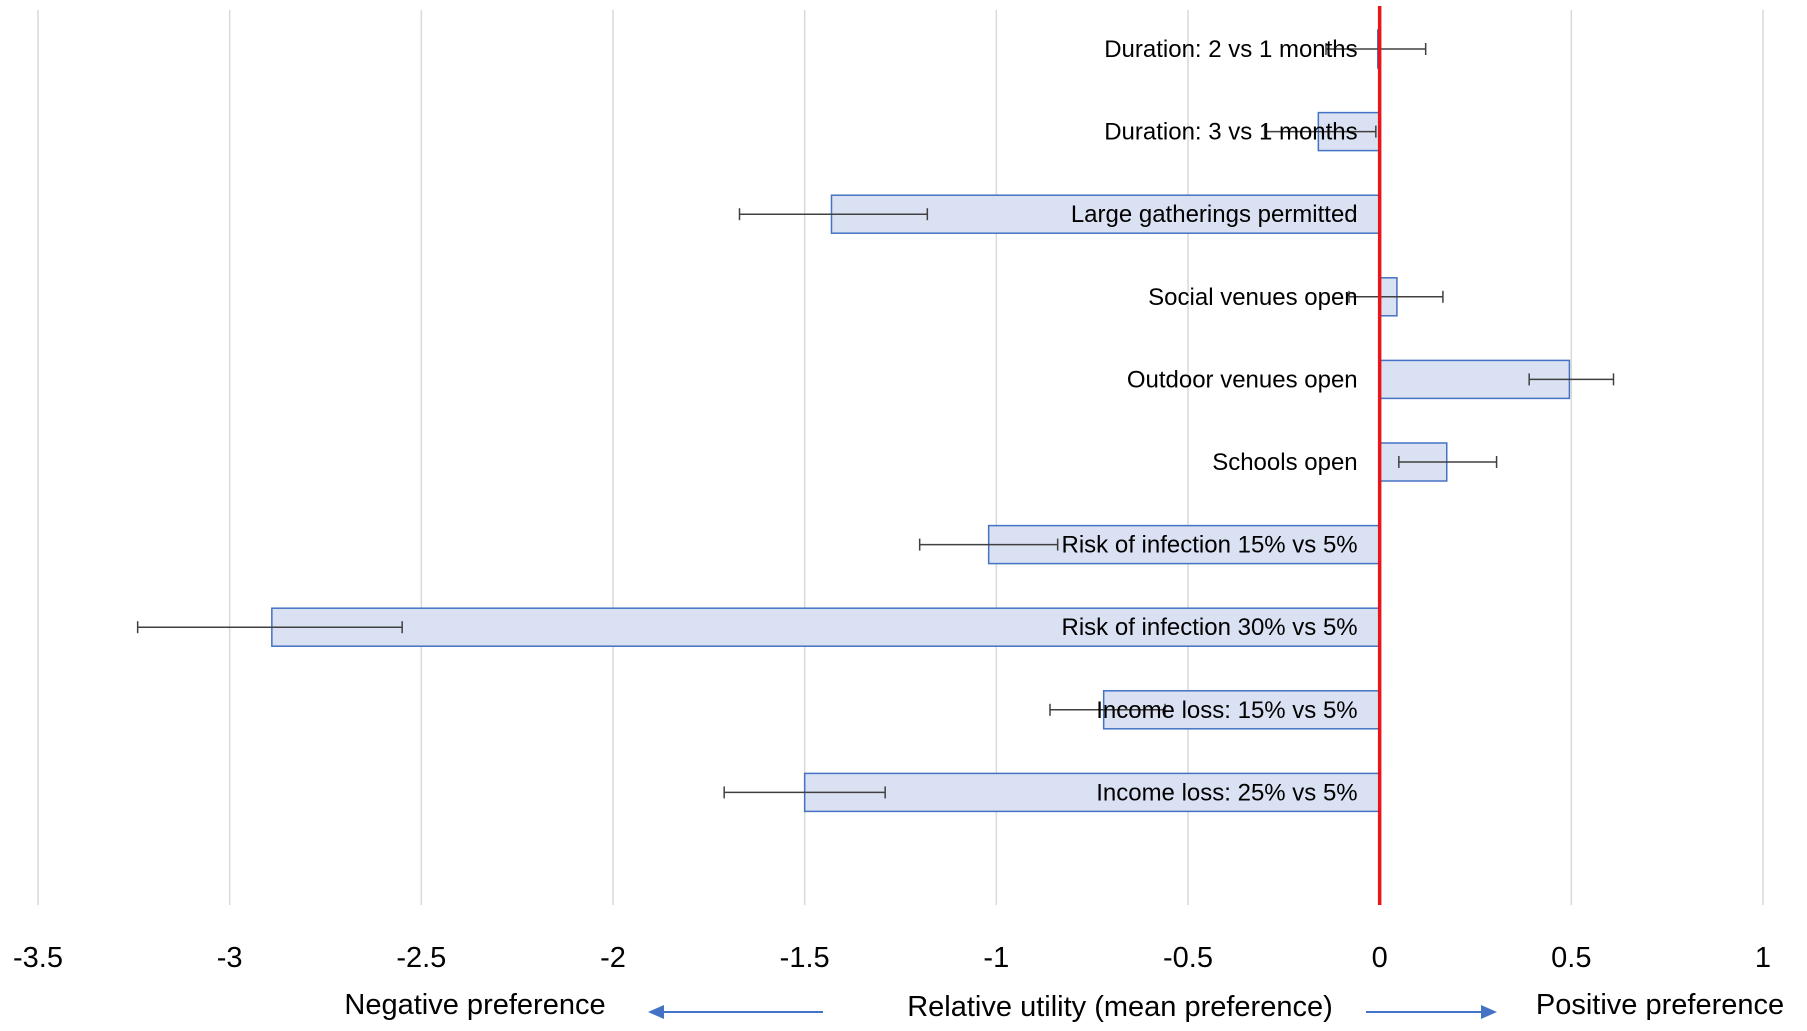 Image resolution: width=1807 pixels, height=1031 pixels. Describe the element at coordinates (230, 958) in the screenshot. I see `x-tick-label: -3` at that location.